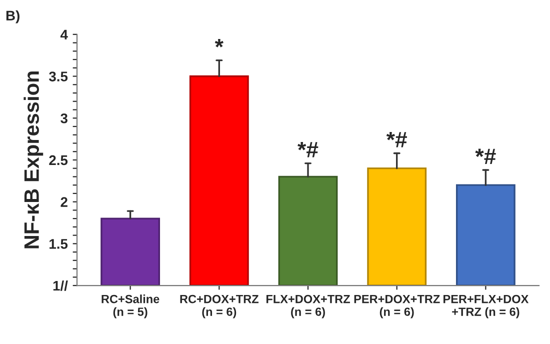  Describe the element at coordinates (219, 306) in the screenshot. I see `x-tick-label: RC+DOX+TRZ (n = 6)` at that location.